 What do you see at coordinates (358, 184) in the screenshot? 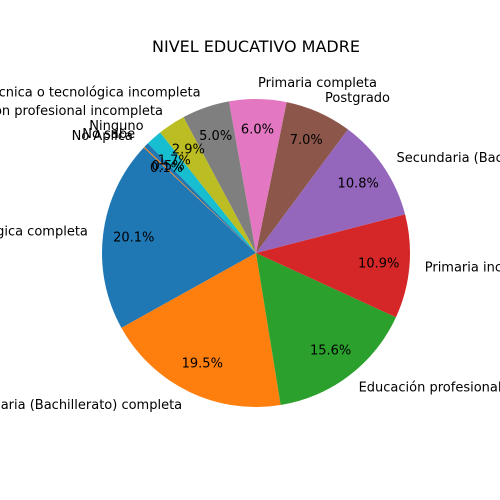
I see `slice-percent-label: 10.8%` at bounding box center [358, 184].